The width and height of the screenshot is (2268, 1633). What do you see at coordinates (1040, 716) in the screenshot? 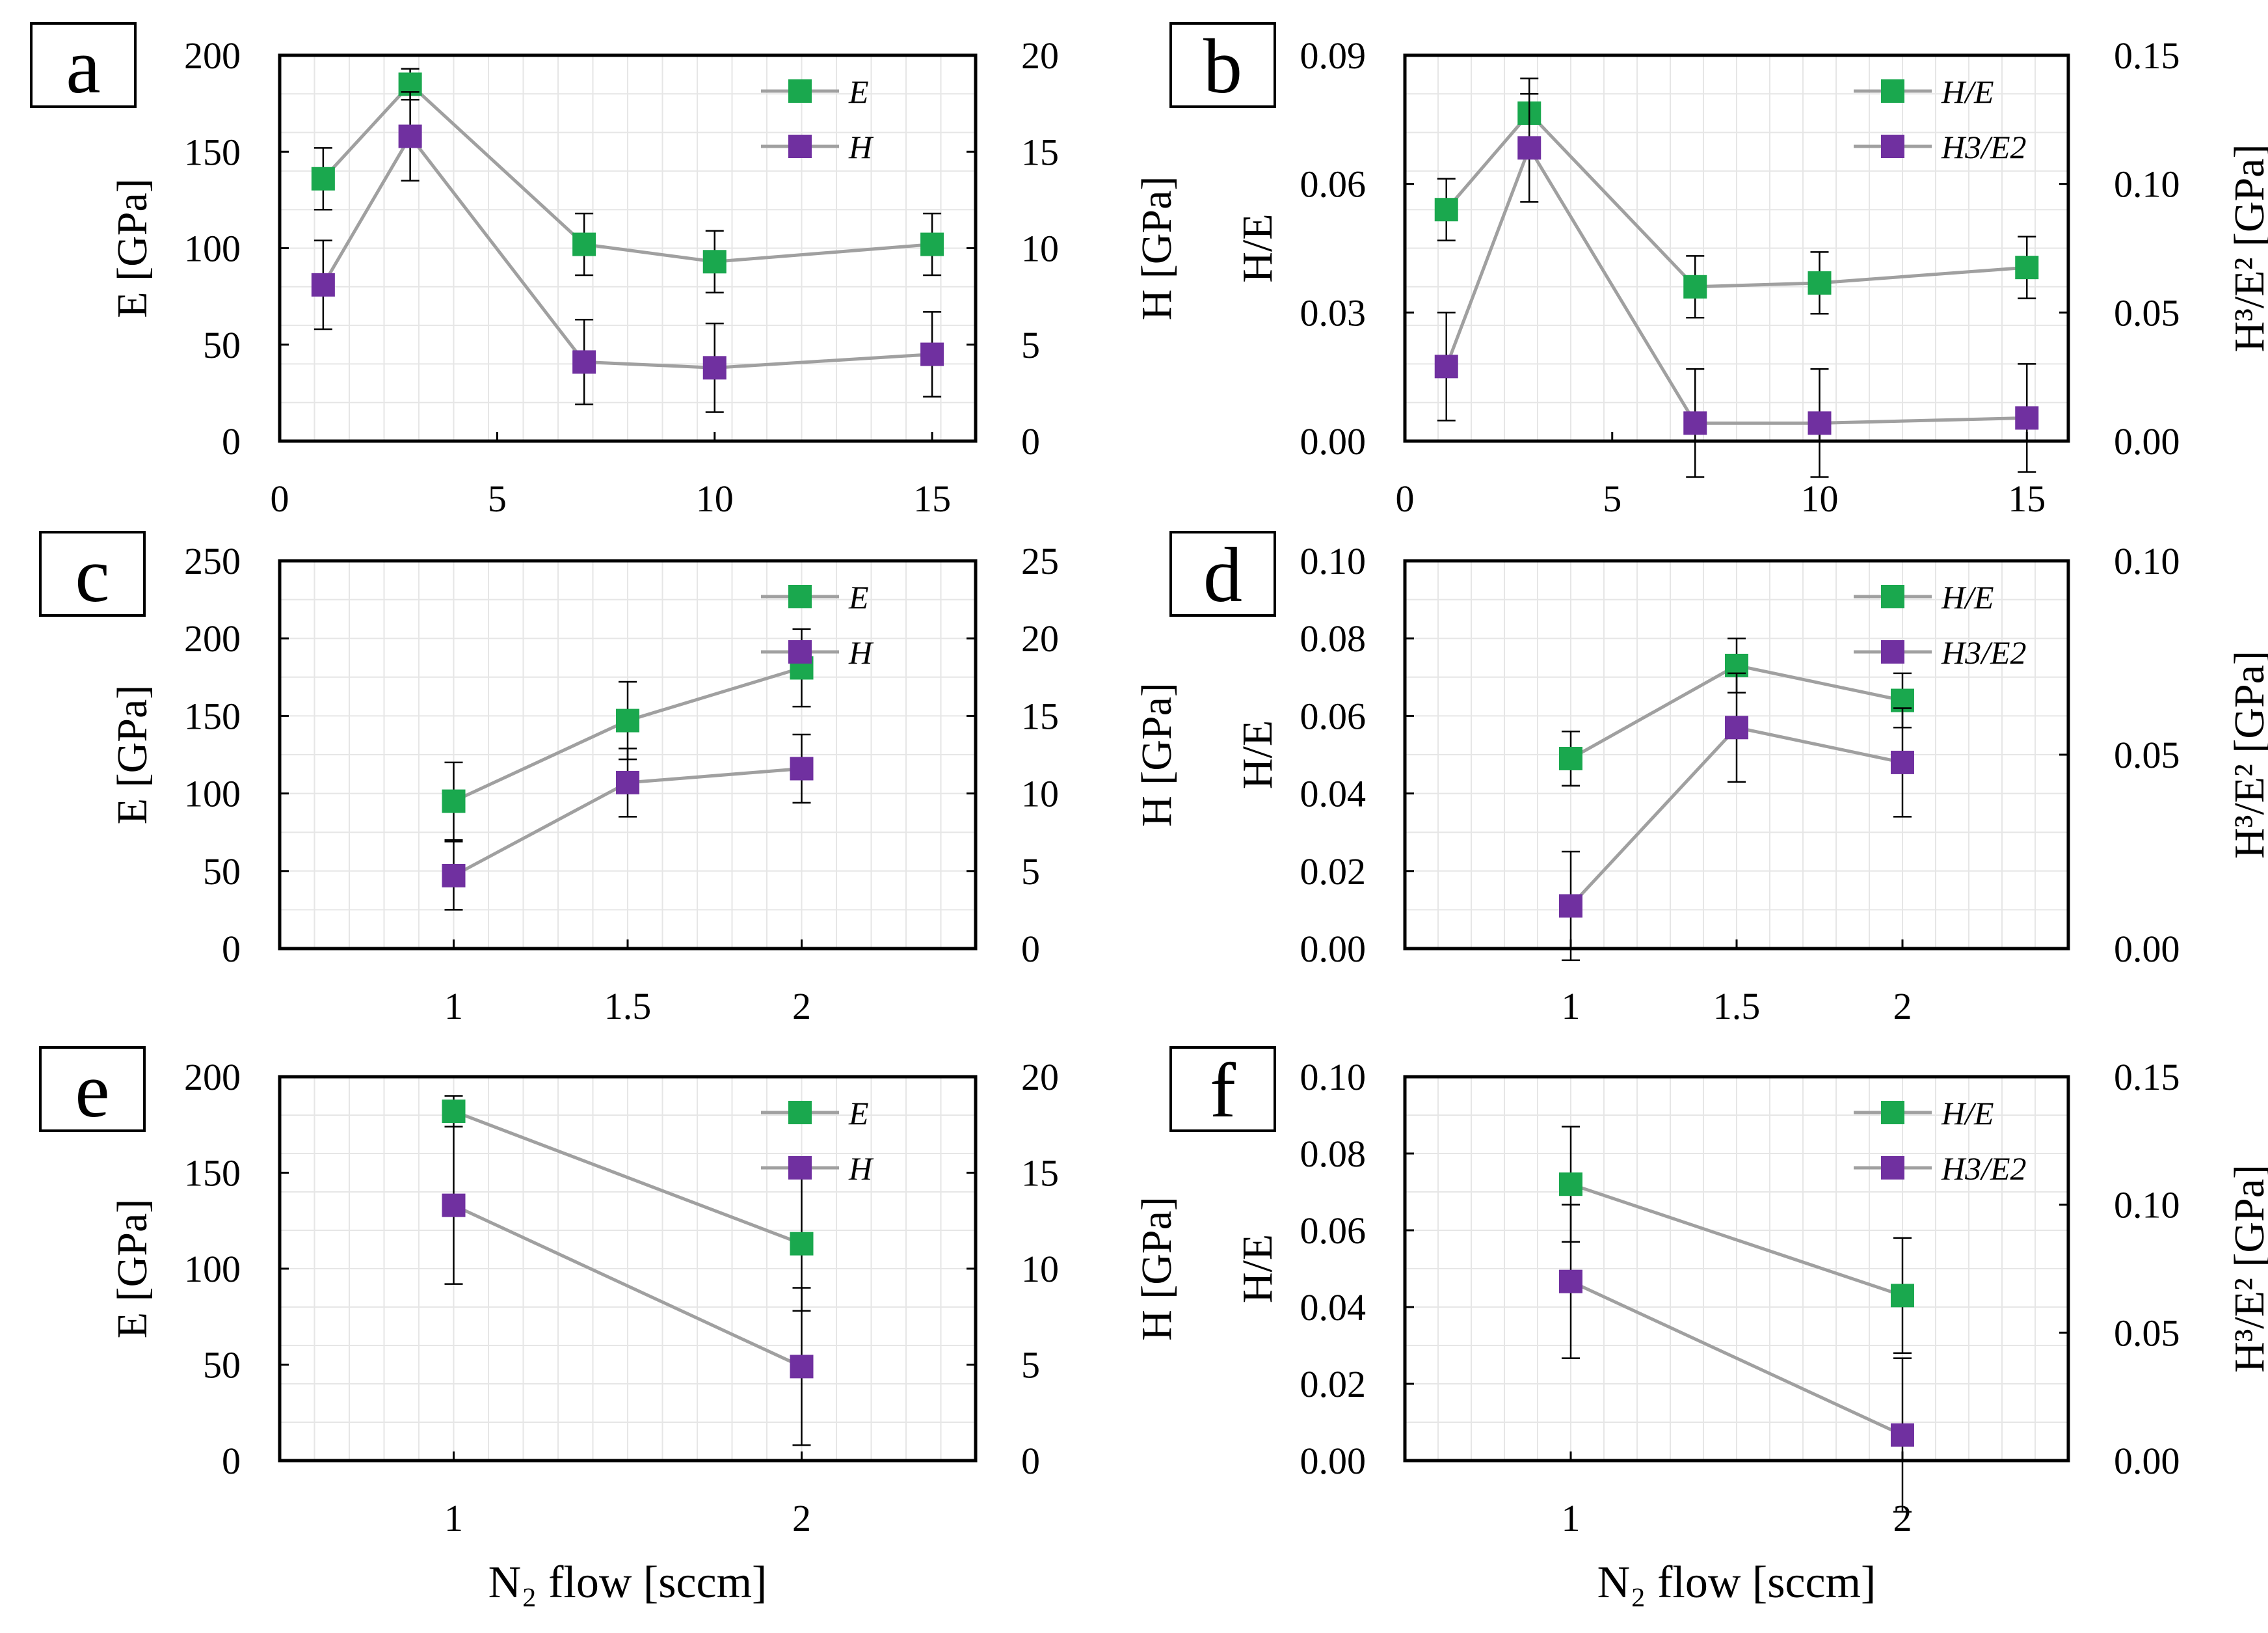
I see `y2-tick-label: 15` at bounding box center [1040, 716].